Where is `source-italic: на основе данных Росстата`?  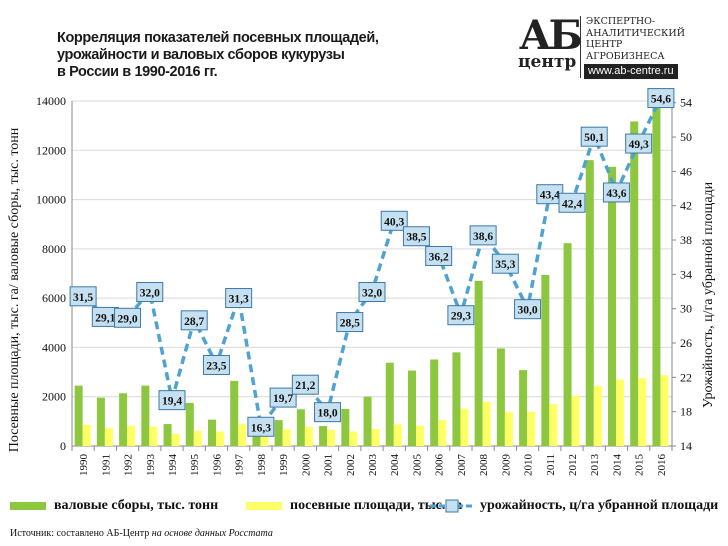 source-italic: на основе данных Росстата is located at coordinates (211, 533).